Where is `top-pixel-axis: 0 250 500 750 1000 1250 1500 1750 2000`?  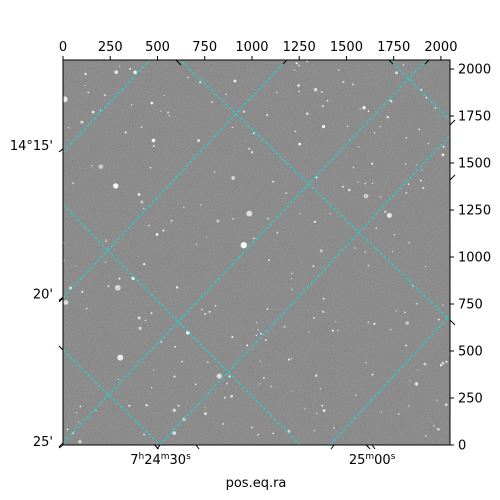
top-pixel-axis: 0 250 500 750 1000 1250 1500 1750 2000 is located at coordinates (258, 50).